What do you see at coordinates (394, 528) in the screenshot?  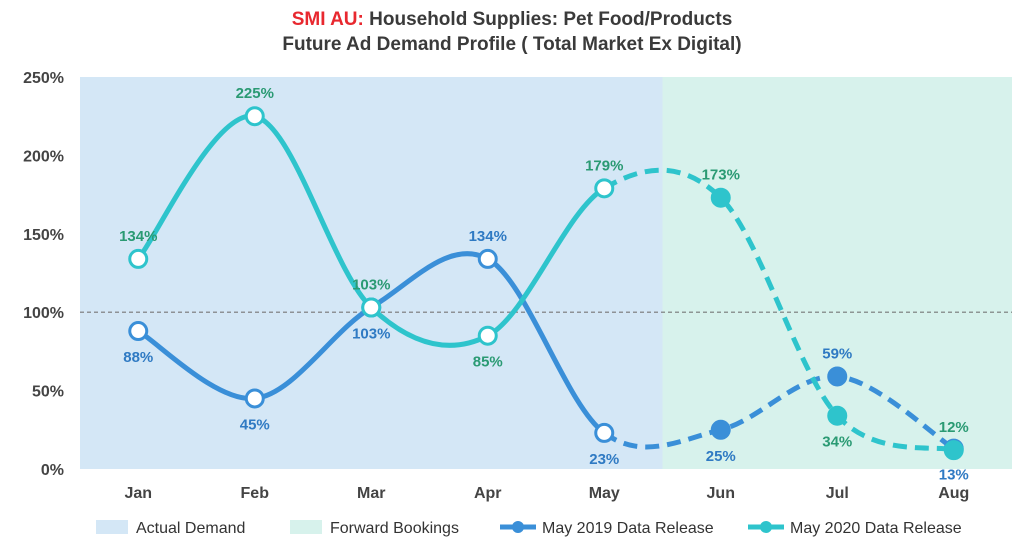 I see `legend-forward-bookings-text: Forward Bookings` at bounding box center [394, 528].